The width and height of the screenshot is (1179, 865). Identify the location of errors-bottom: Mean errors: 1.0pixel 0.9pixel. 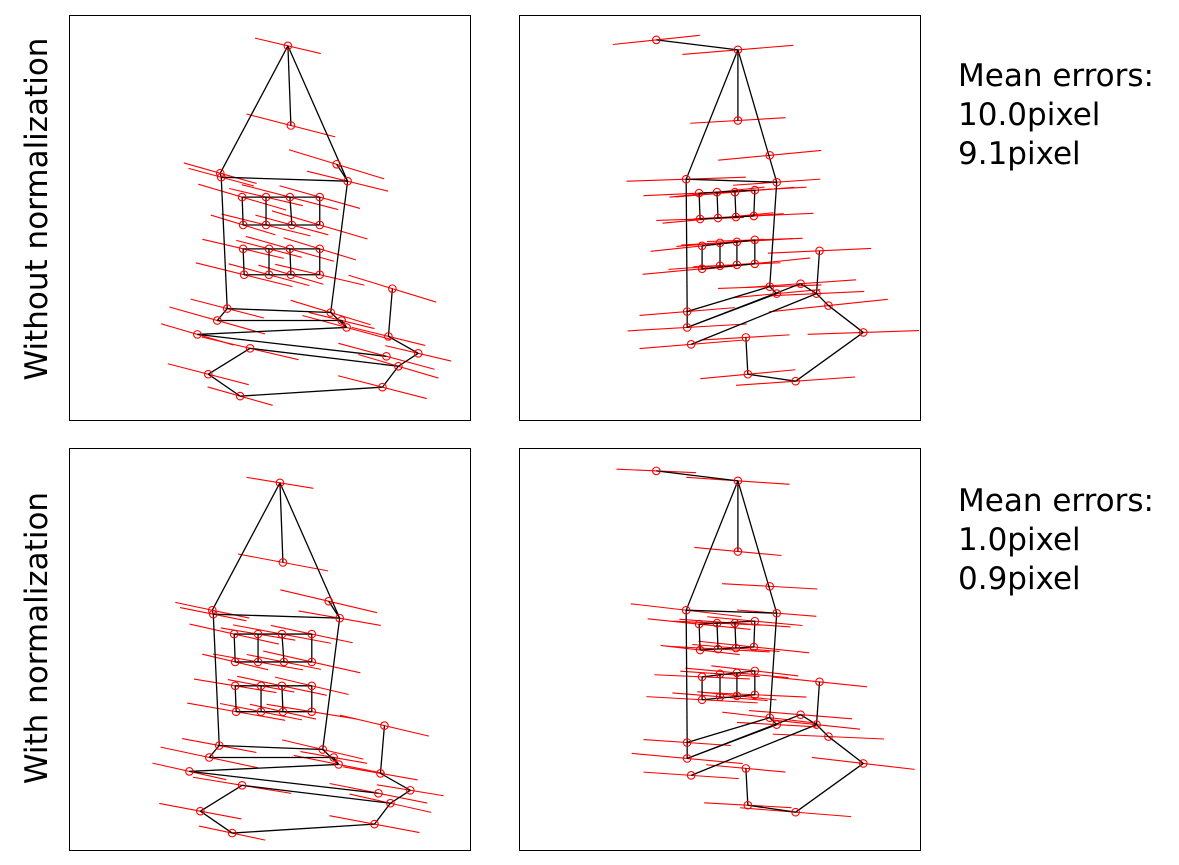
(1056, 540).